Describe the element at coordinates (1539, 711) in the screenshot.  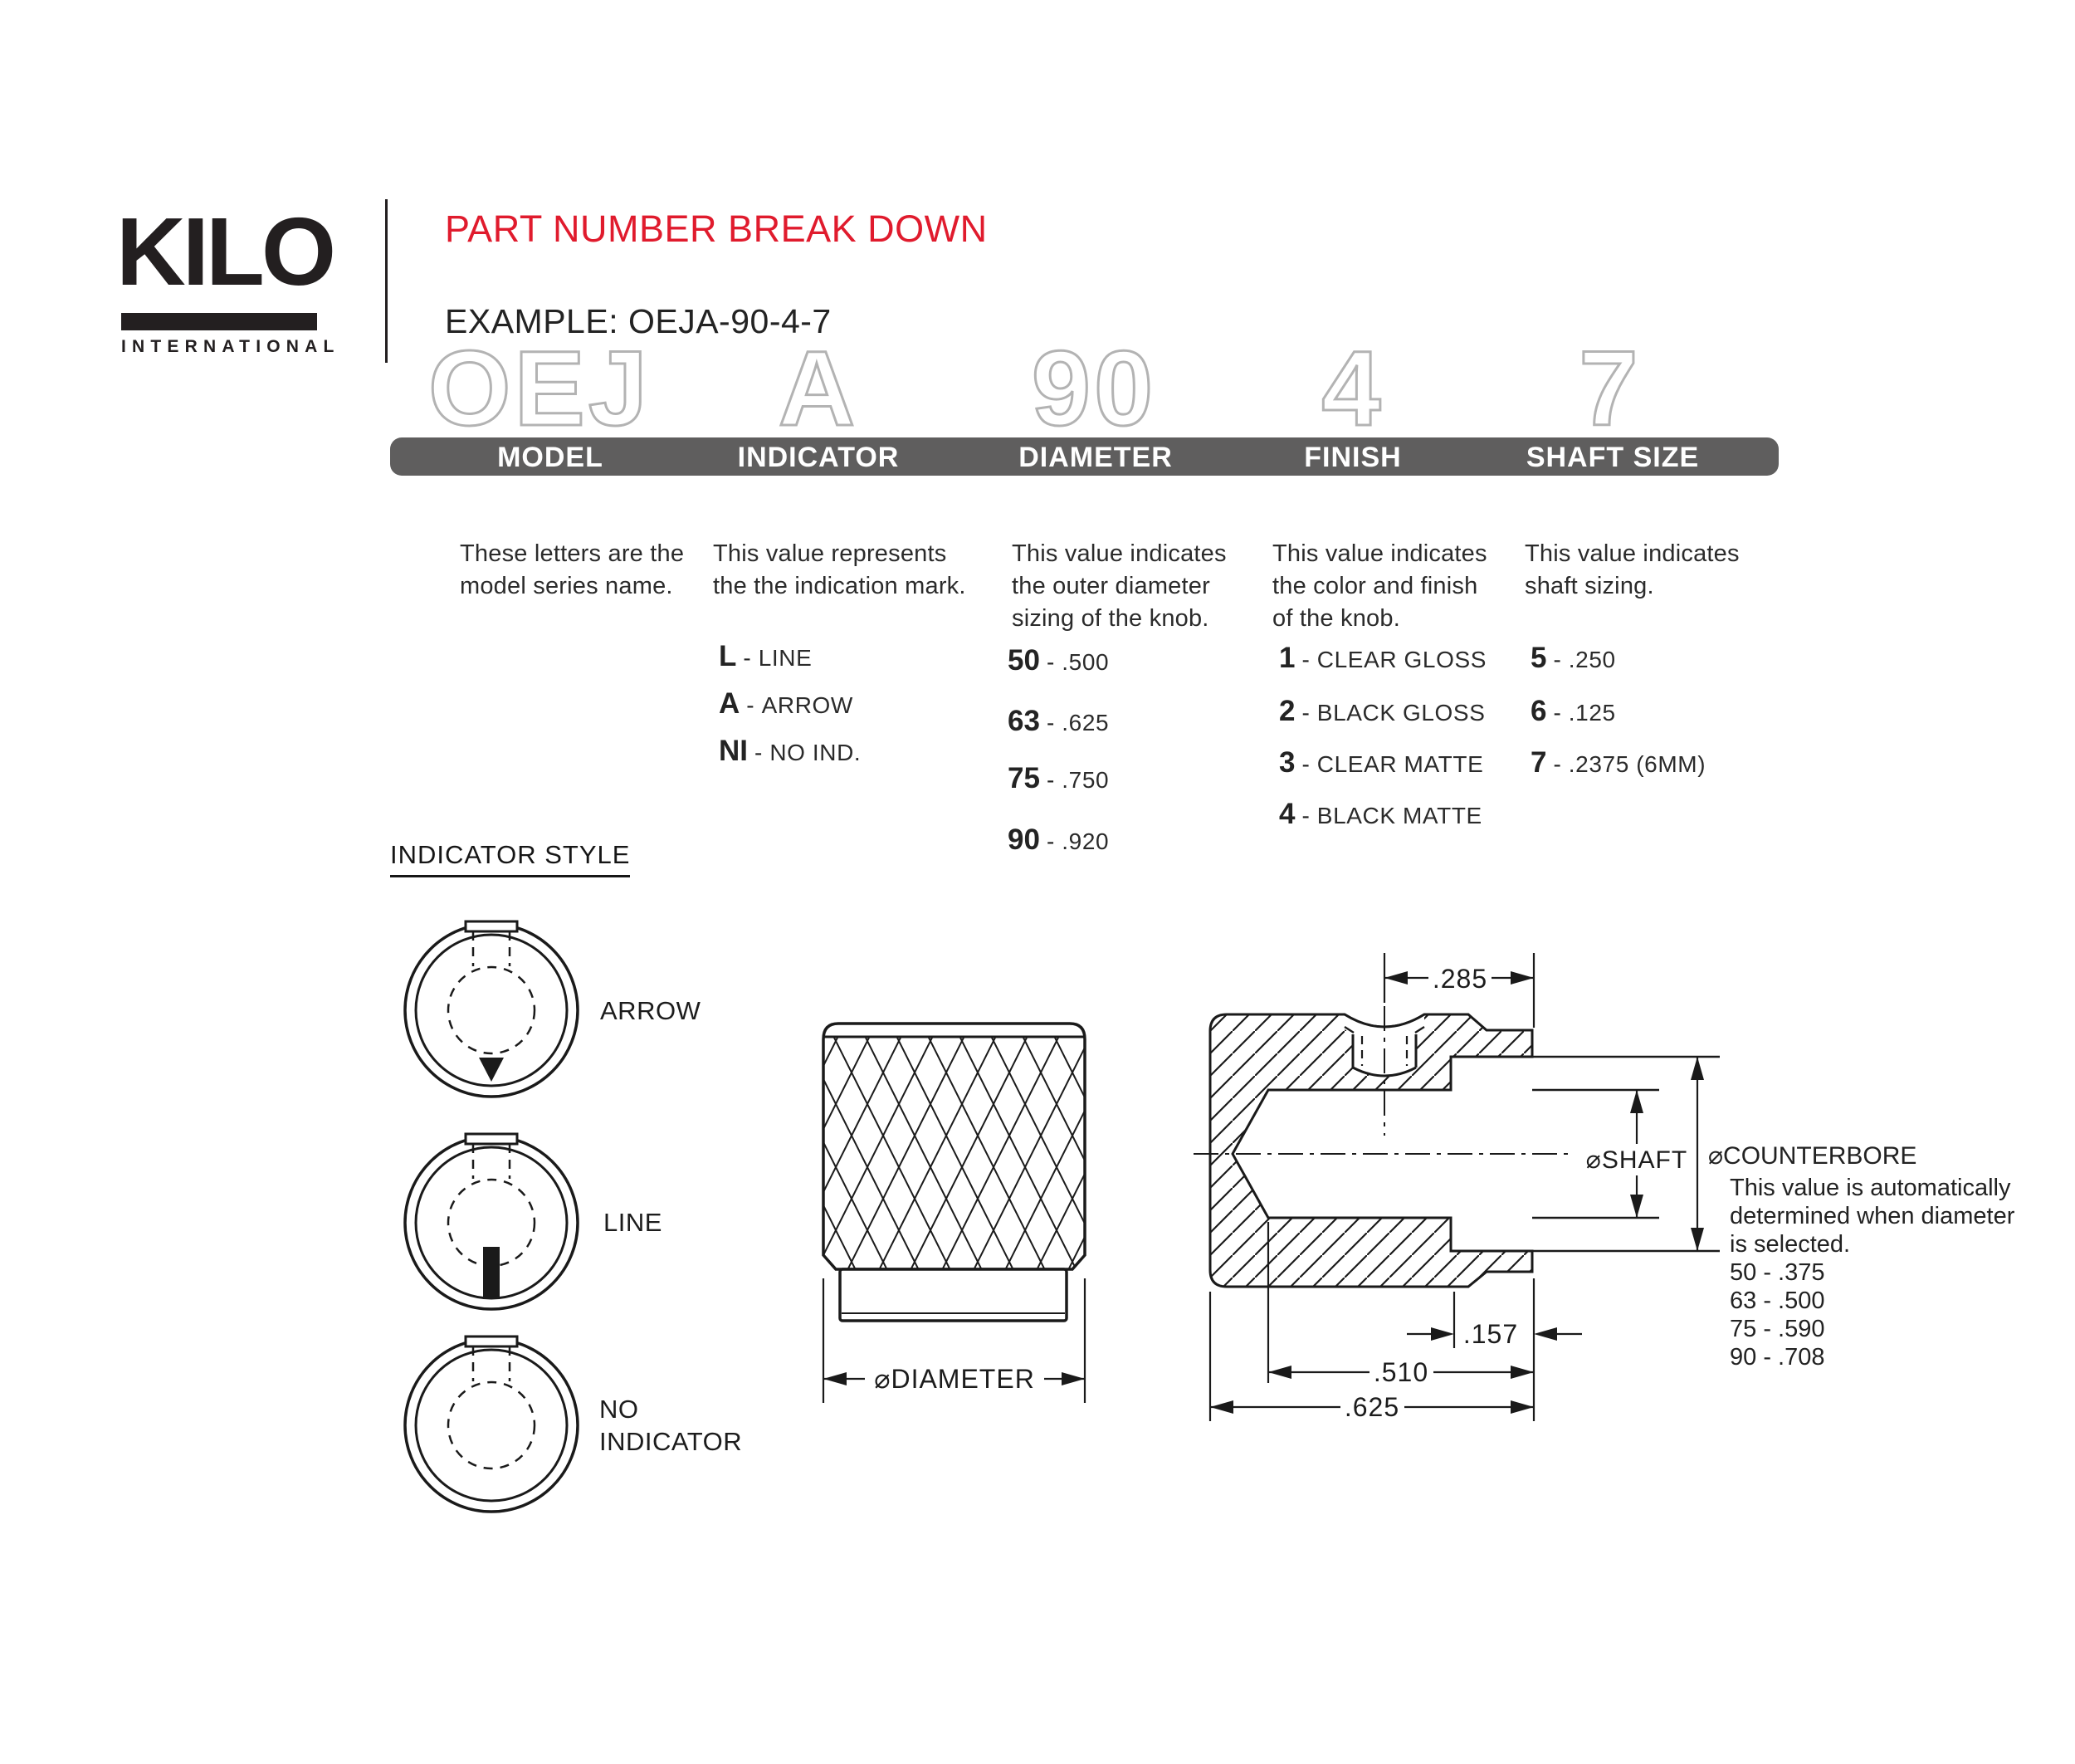
I see `value-key: 6` at that location.